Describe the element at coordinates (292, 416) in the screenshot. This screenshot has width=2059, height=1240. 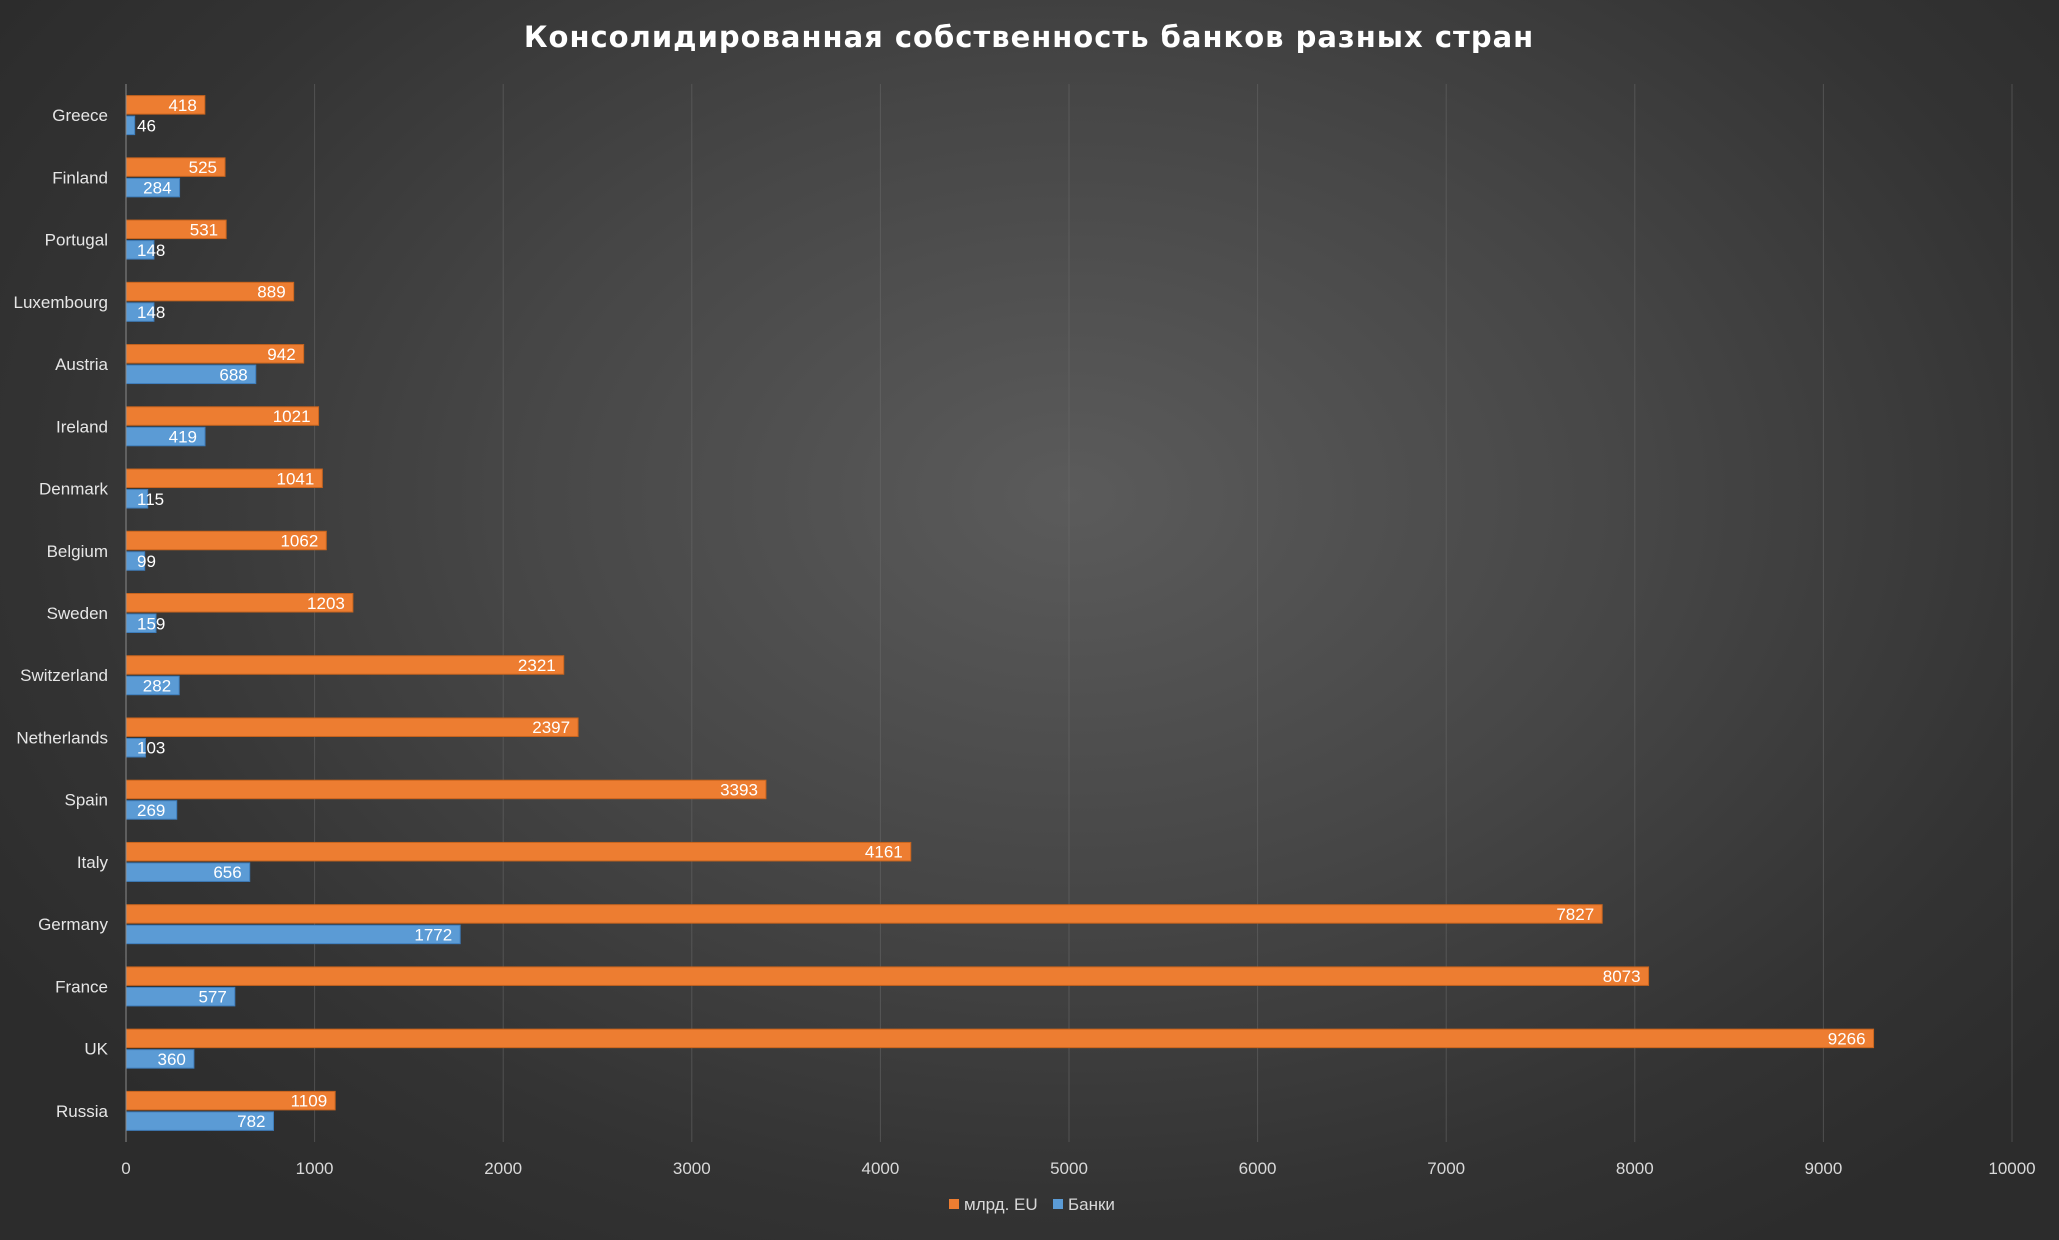
I see `data-label: 1021` at that location.